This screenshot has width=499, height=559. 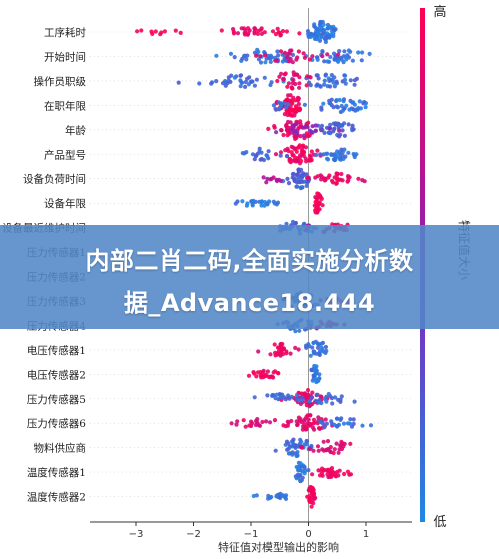 What do you see at coordinates (56, 472) in the screenshot?
I see `feature-label: 温度传感器1` at bounding box center [56, 472].